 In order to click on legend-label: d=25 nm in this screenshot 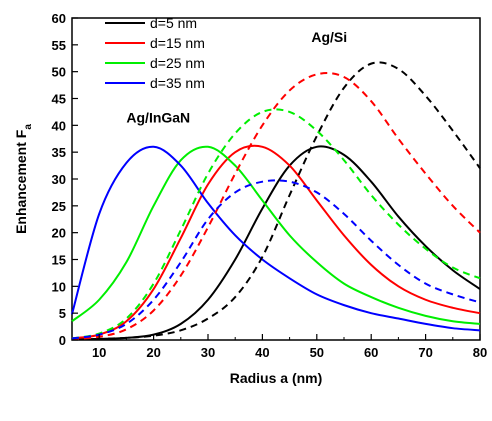, I will do `click(177, 63)`.